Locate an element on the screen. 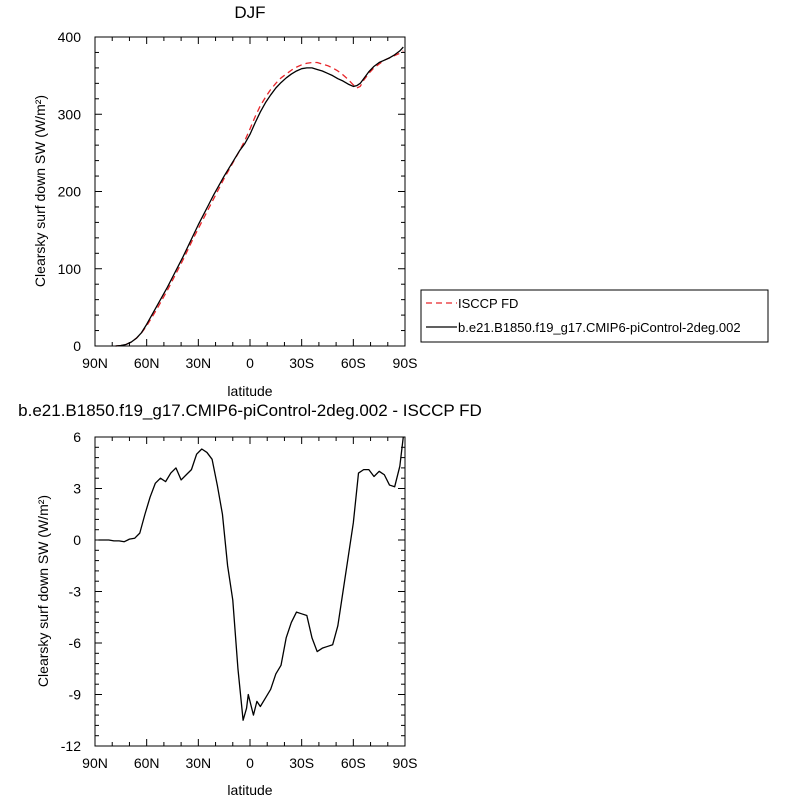 This screenshot has width=800, height=800. bottom-chart-x-tick-label: 60N is located at coordinates (147, 763).